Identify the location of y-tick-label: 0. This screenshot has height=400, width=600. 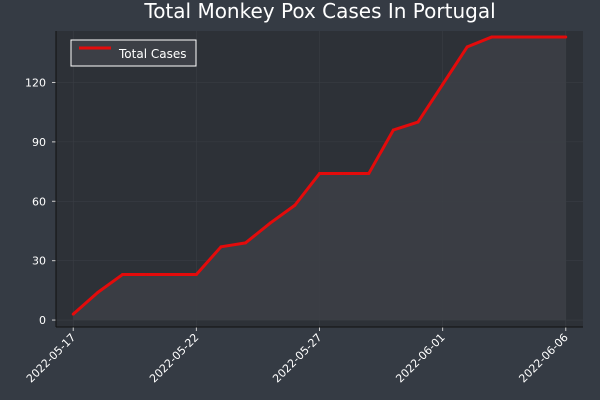
(42, 320).